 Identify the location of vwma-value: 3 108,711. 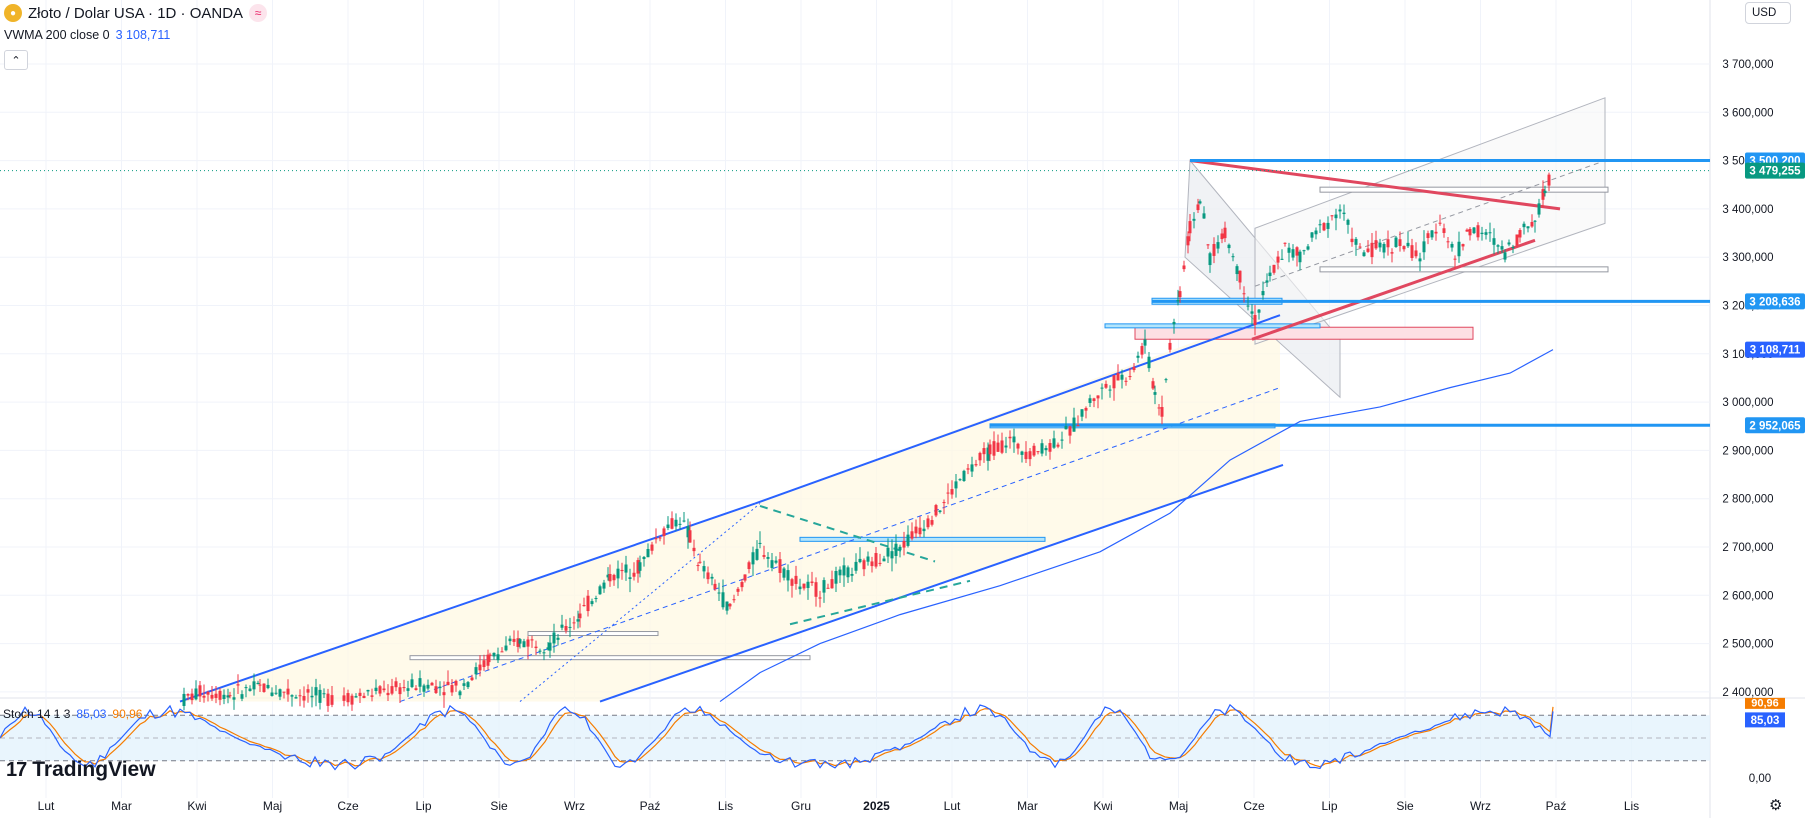
(143, 35).